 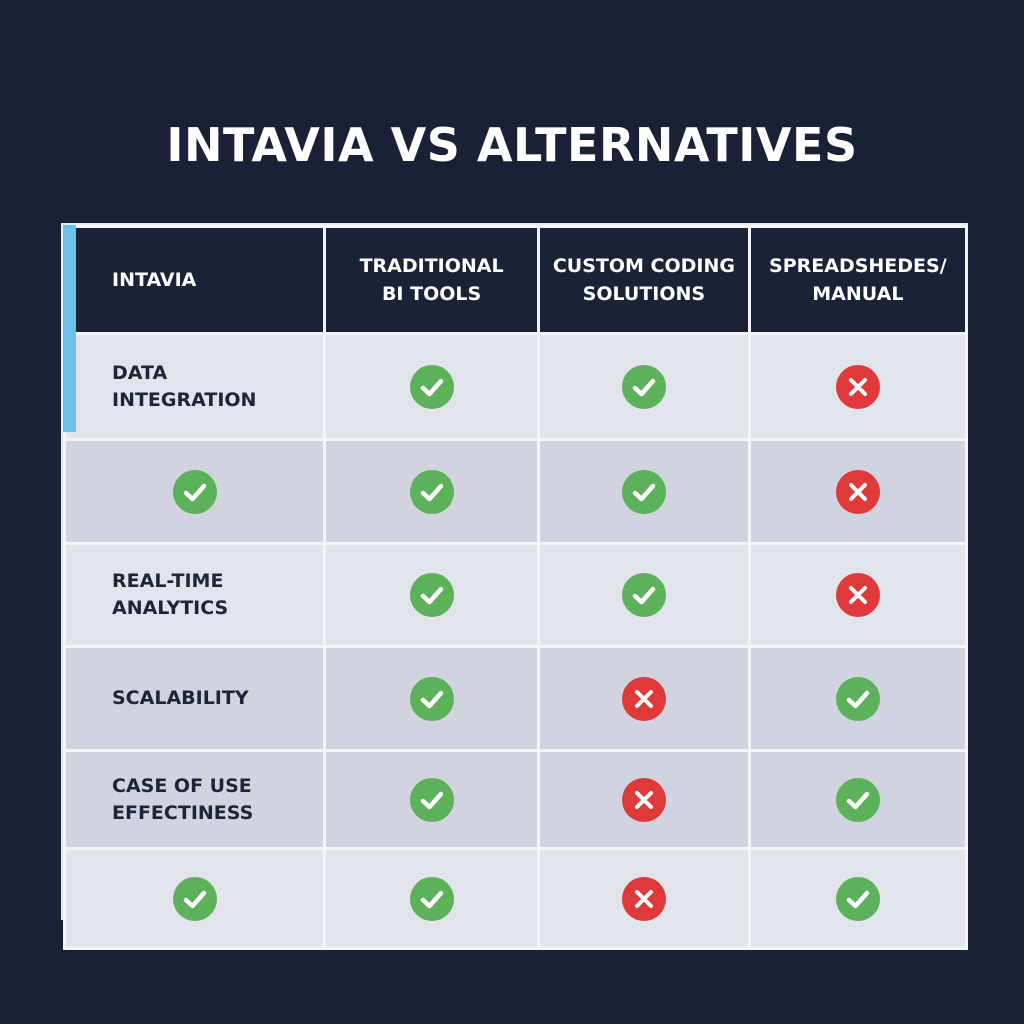 What do you see at coordinates (644, 280) in the screenshot?
I see `column-header: CUSTOM CODING SOLUTIONS` at bounding box center [644, 280].